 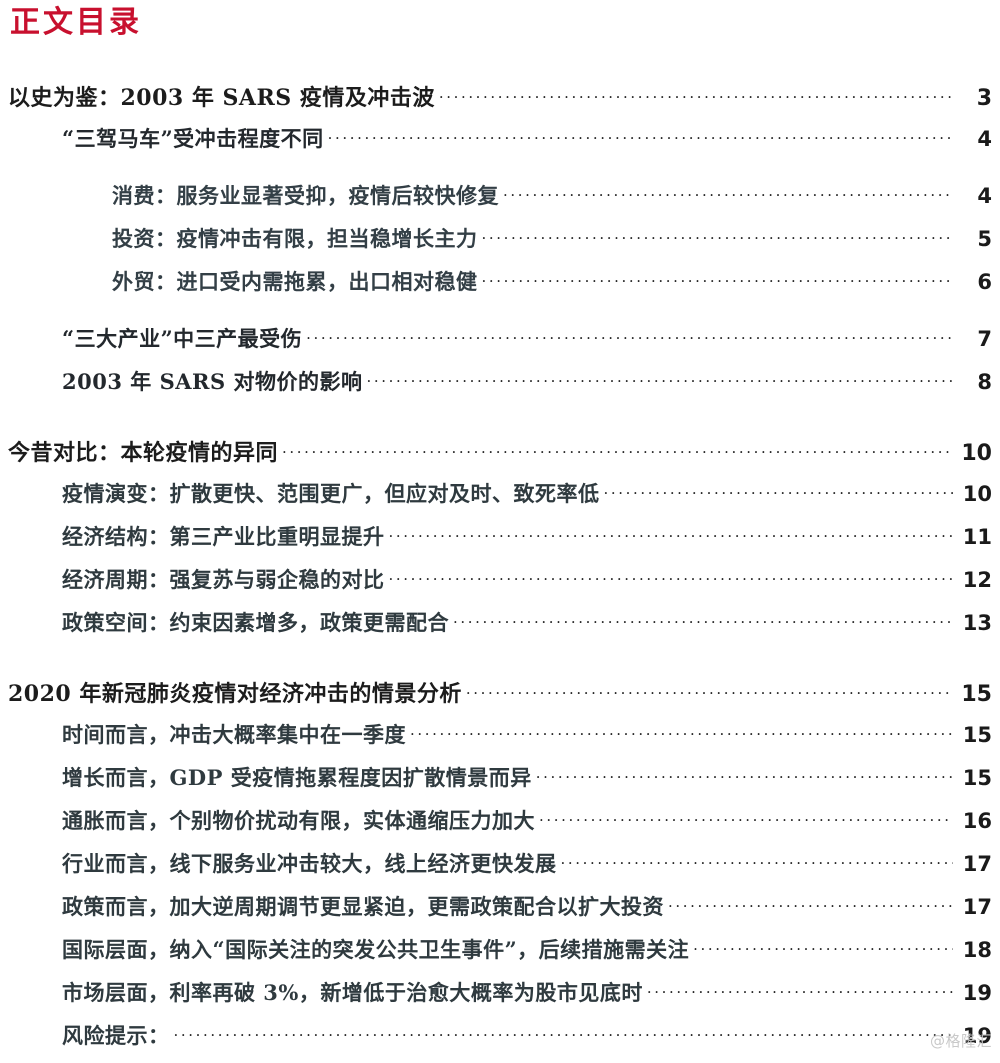 What do you see at coordinates (984, 382) in the screenshot?
I see `toc-page-number: 8` at bounding box center [984, 382].